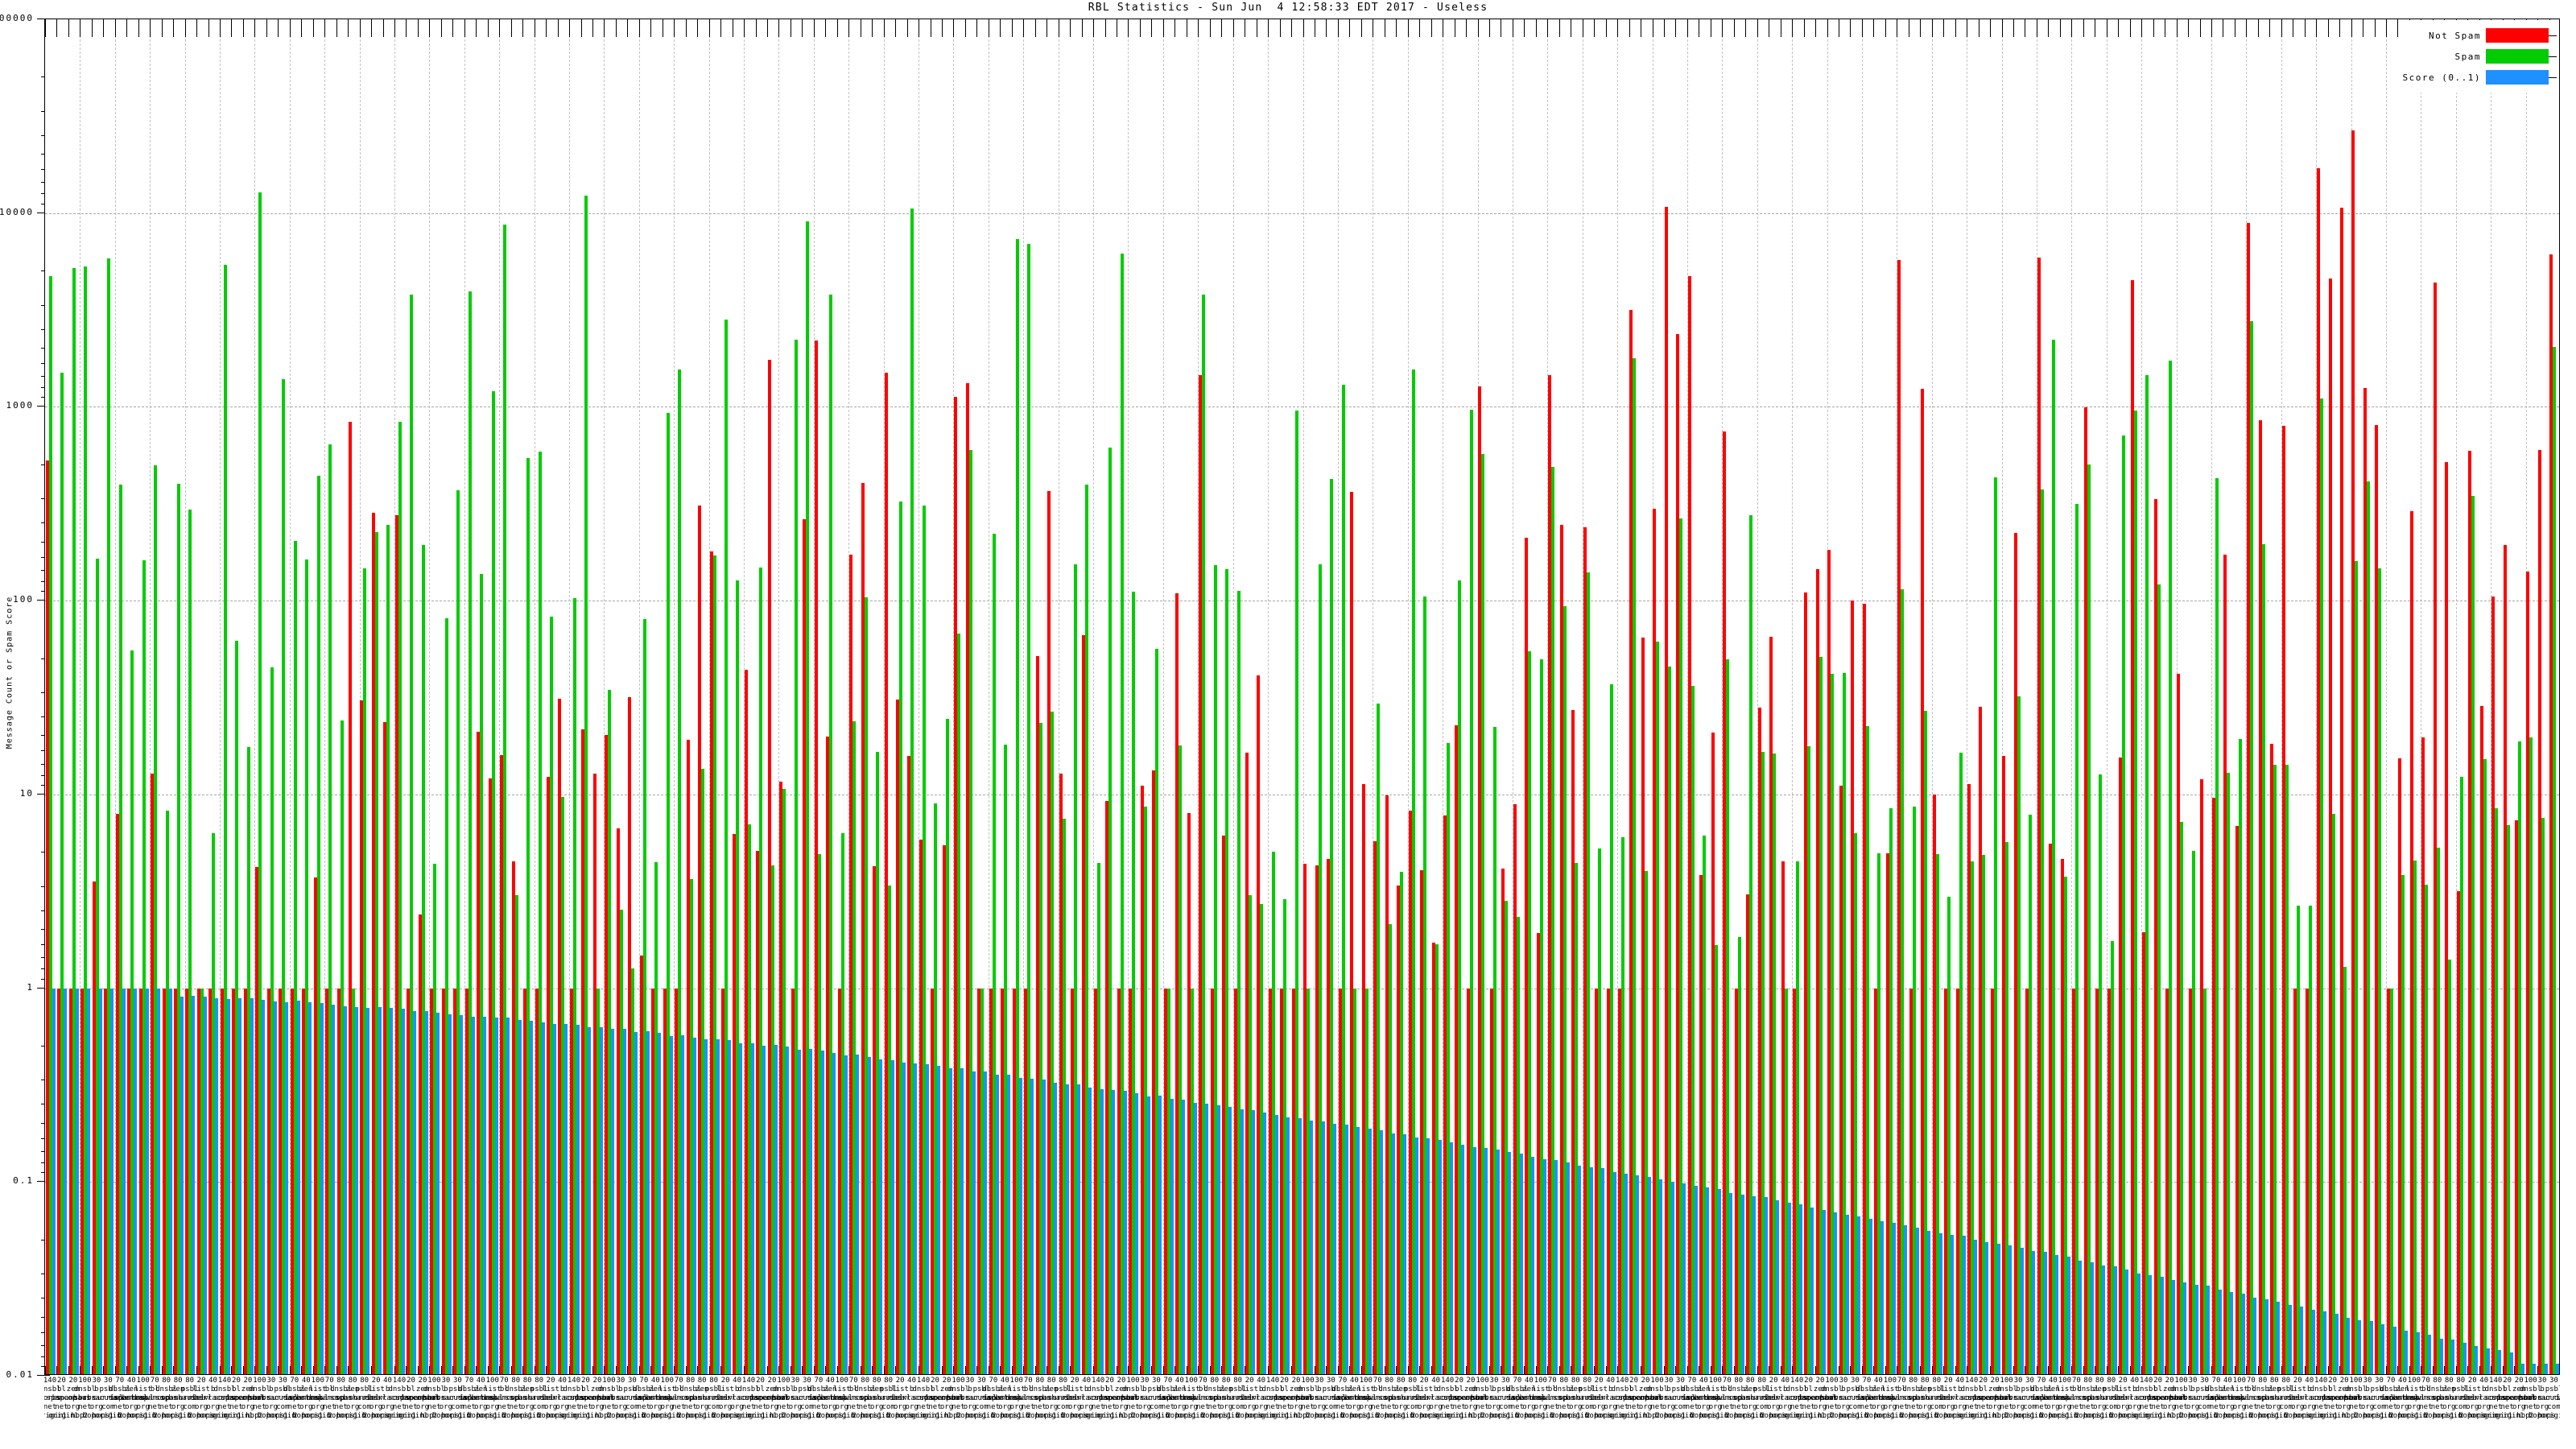 This screenshot has width=2576, height=1449. I want to click on x-axis-tick-label: 30 b barracudacentral org 2 hops, so click(1160, 1398).